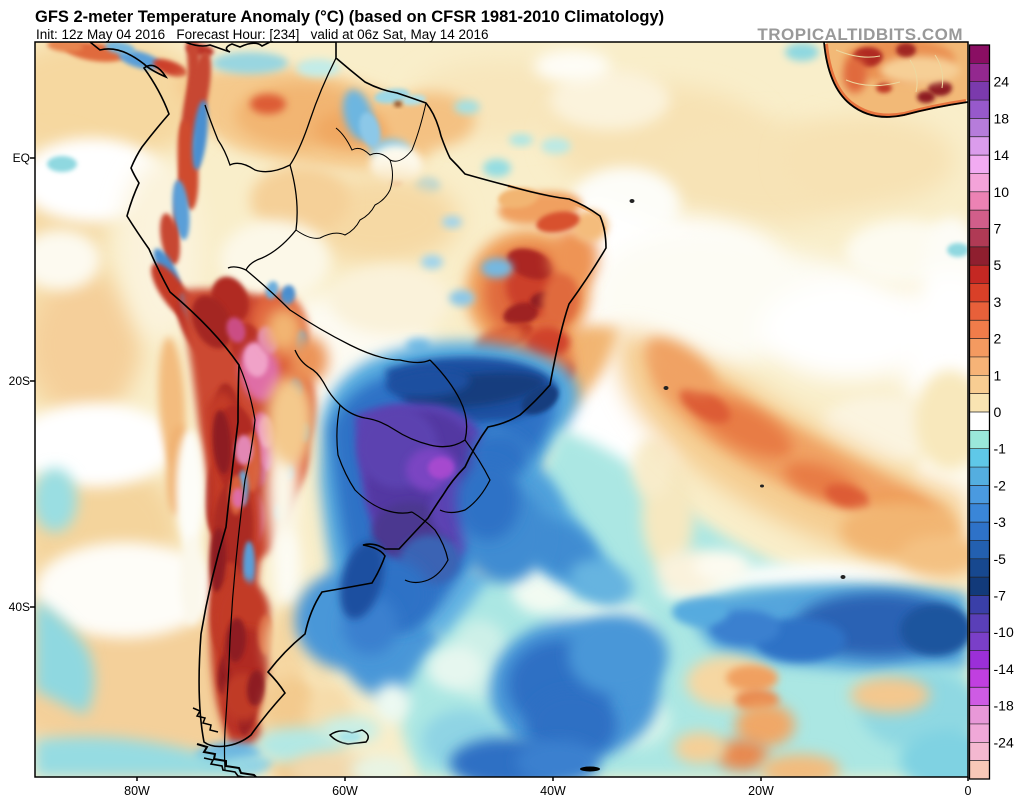 The width and height of the screenshot is (1024, 800). Describe the element at coordinates (1004, 632) in the screenshot. I see `svg-text: -10` at that location.